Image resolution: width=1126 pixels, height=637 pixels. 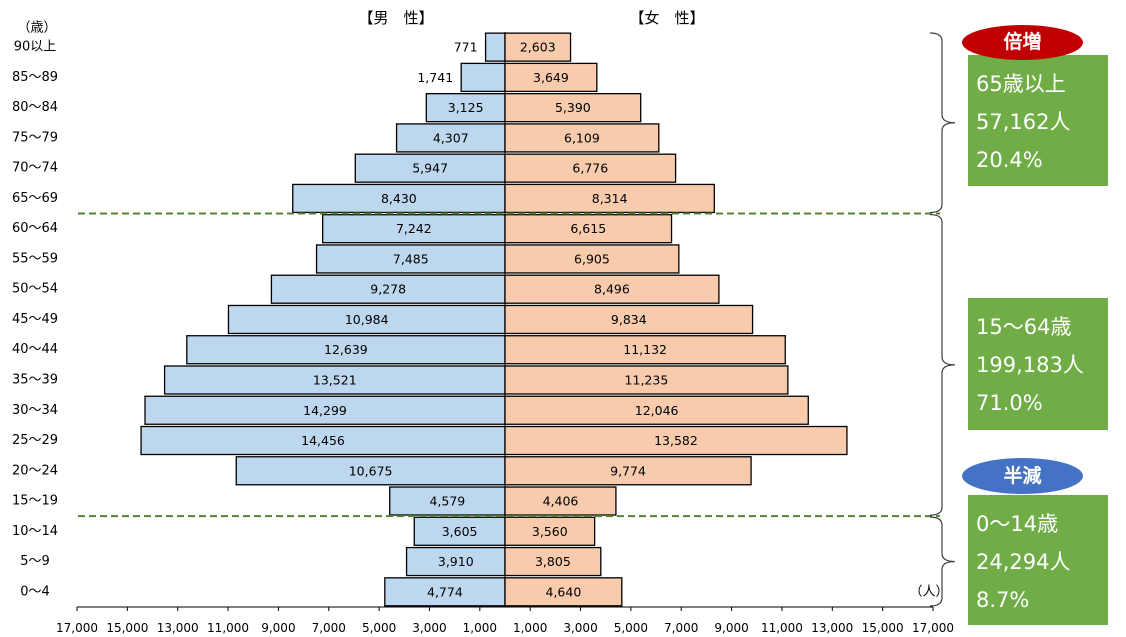 What do you see at coordinates (35, 349) in the screenshot?
I see `age-group-label: 40～44` at bounding box center [35, 349].